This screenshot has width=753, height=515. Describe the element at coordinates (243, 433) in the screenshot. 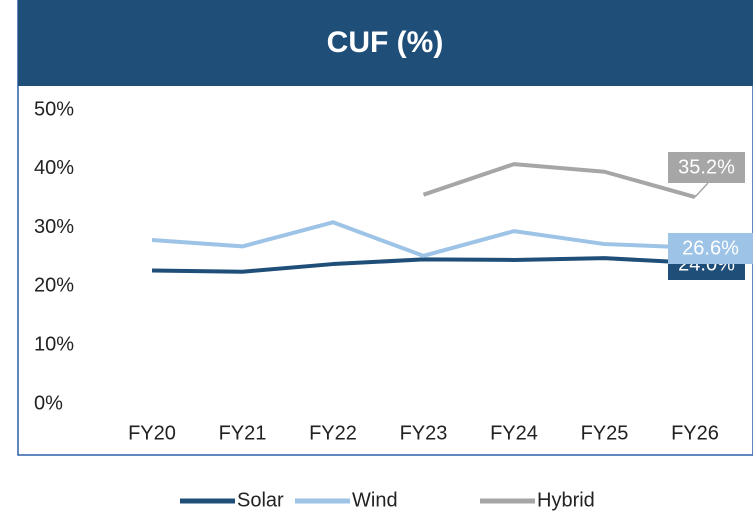

I see `x-tick-label: FY21` at that location.